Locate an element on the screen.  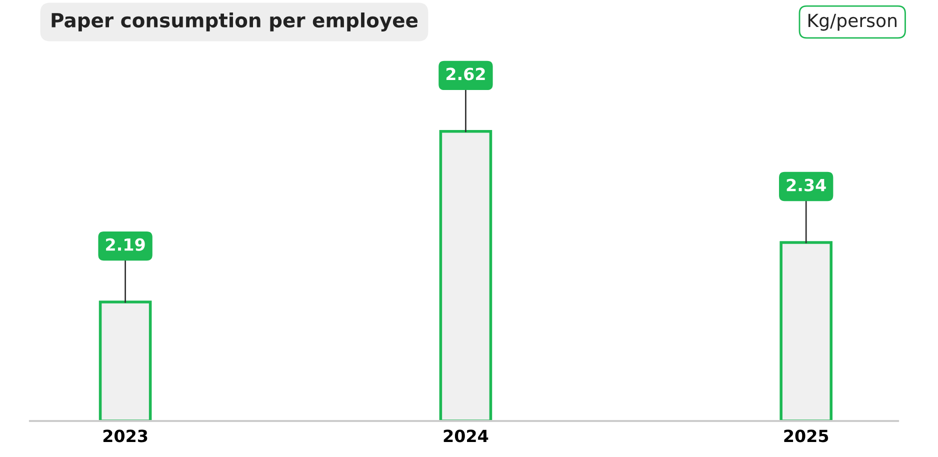
x-tick-label: 2024 is located at coordinates (466, 436).